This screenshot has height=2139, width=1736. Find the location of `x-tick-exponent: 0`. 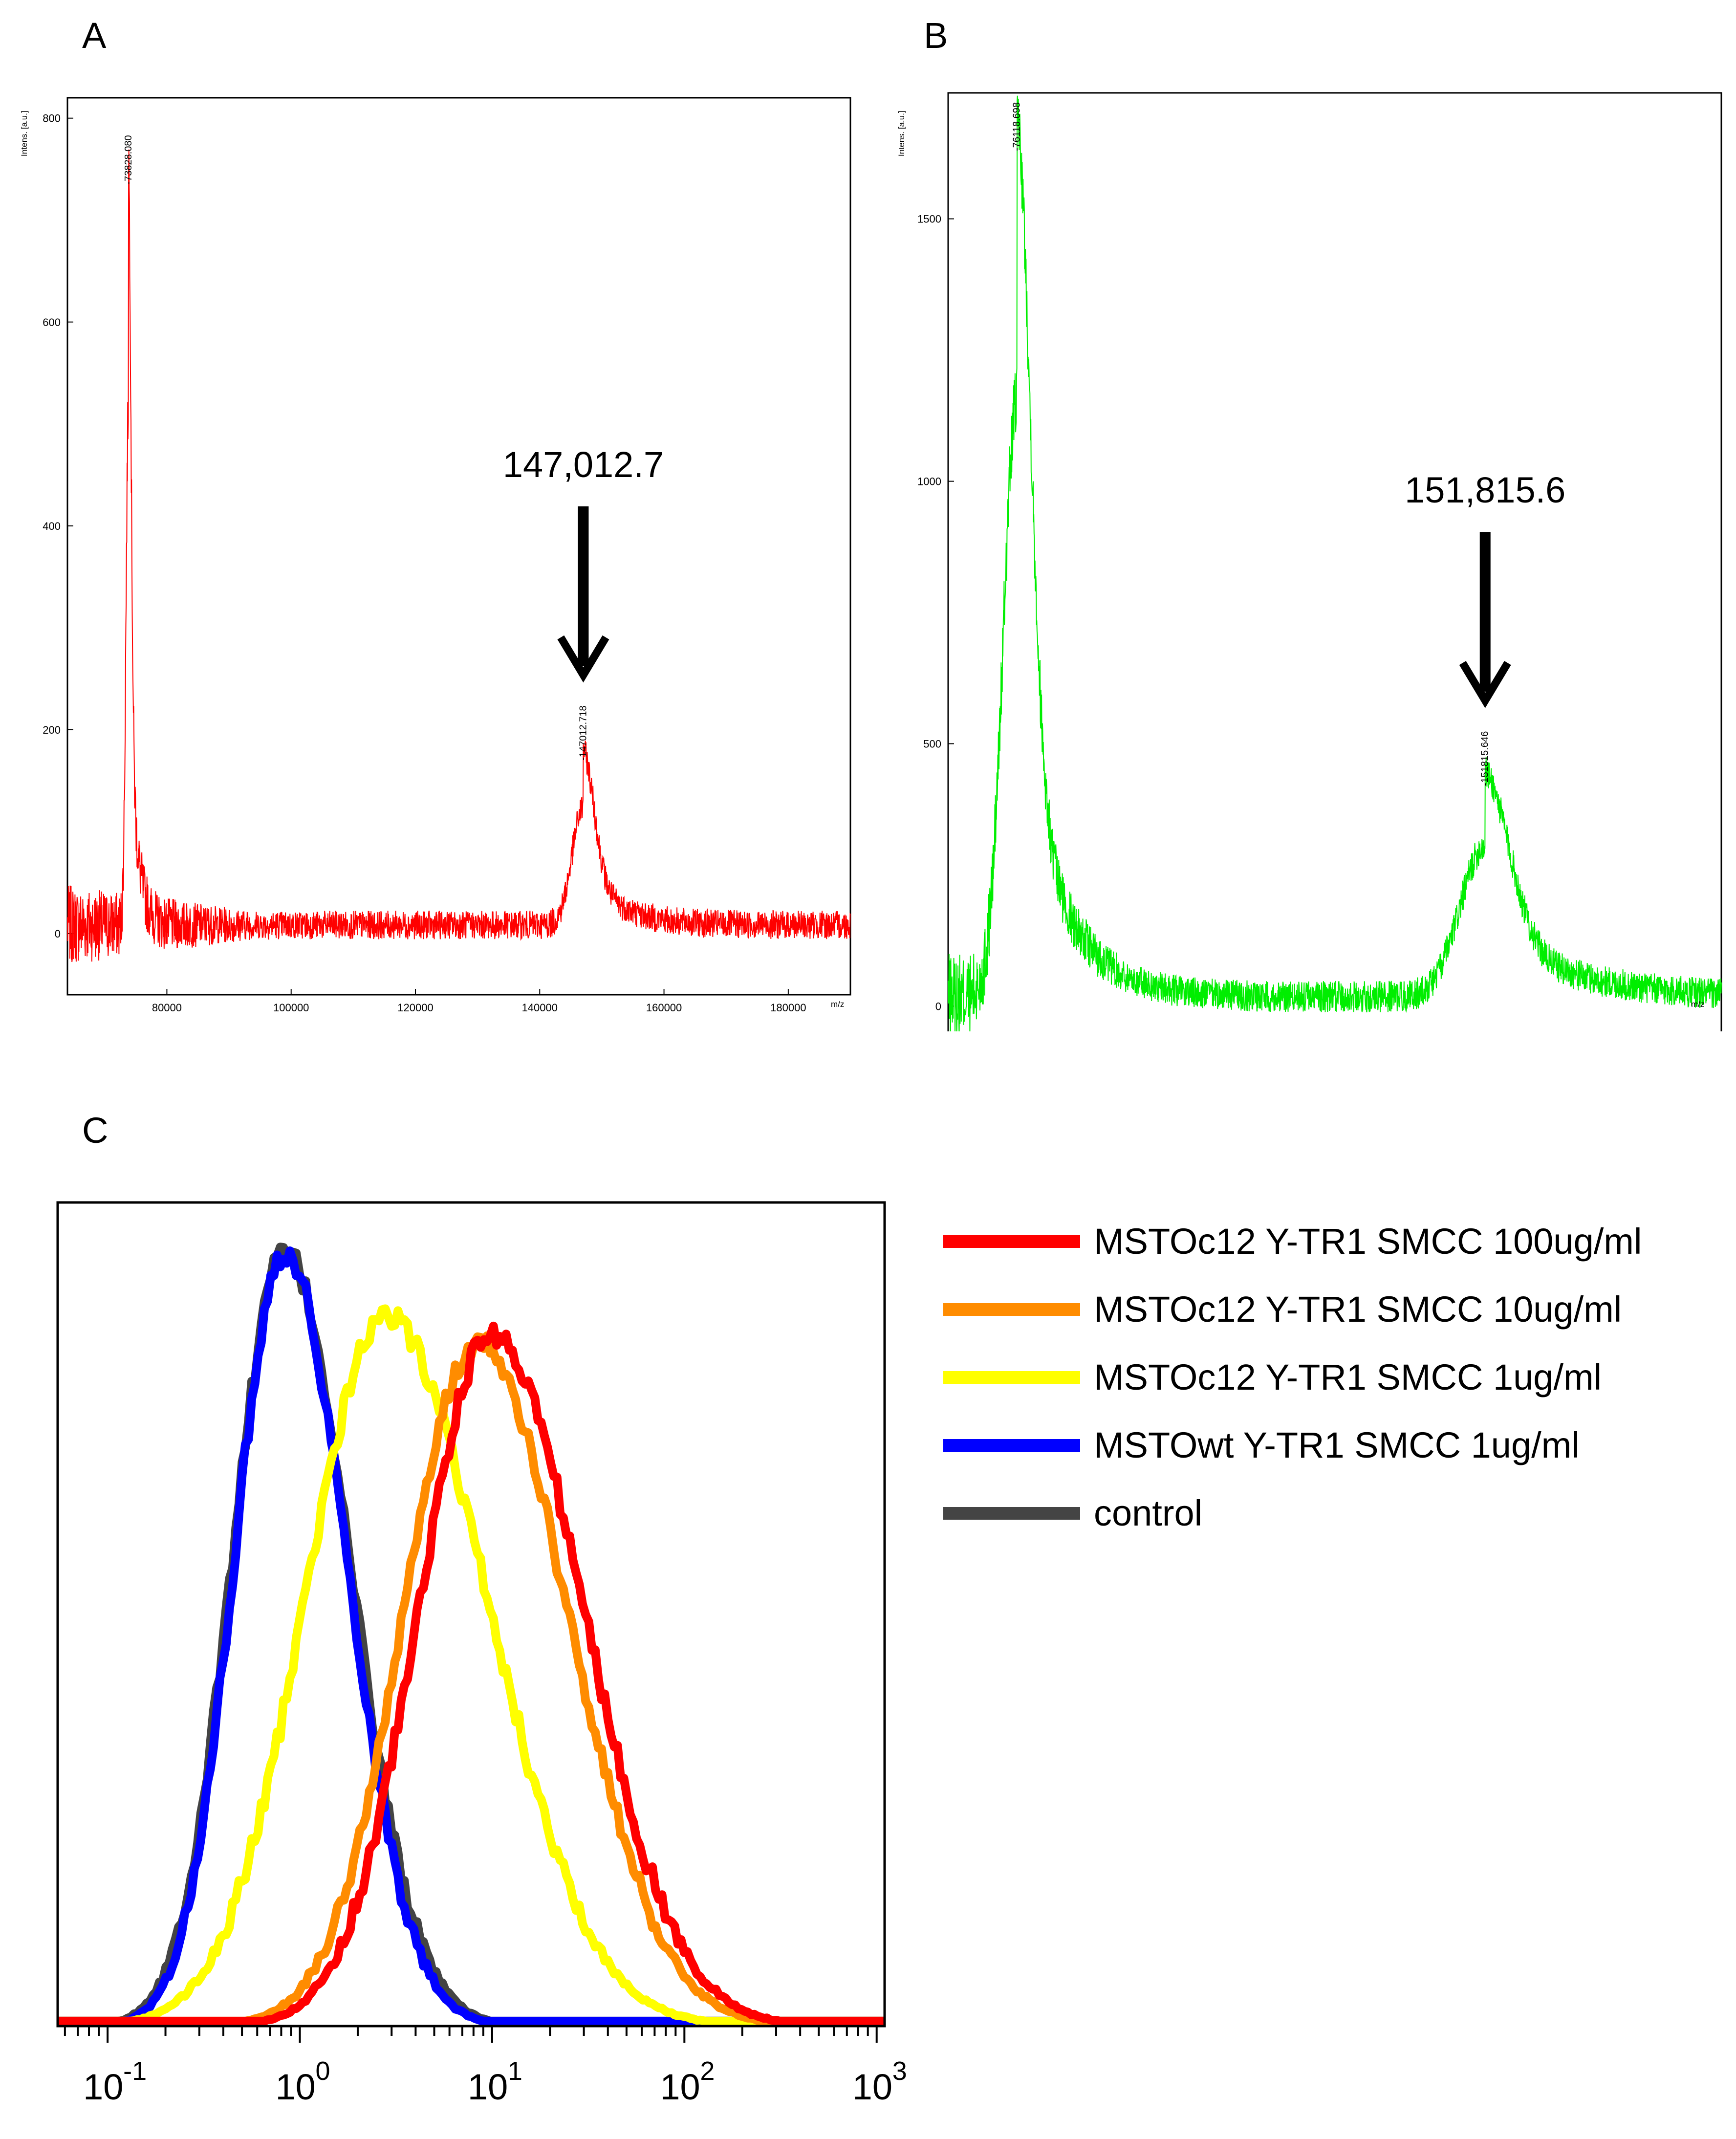

x-tick-exponent: 0 is located at coordinates (323, 2071).